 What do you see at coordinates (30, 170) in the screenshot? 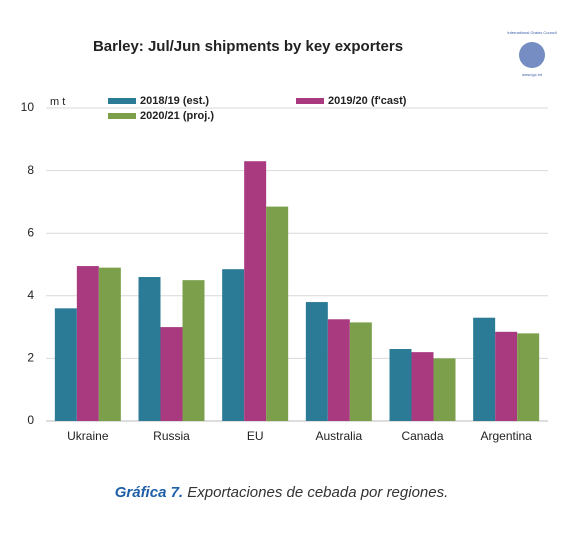
I see `y-tick-label: 8` at bounding box center [30, 170].